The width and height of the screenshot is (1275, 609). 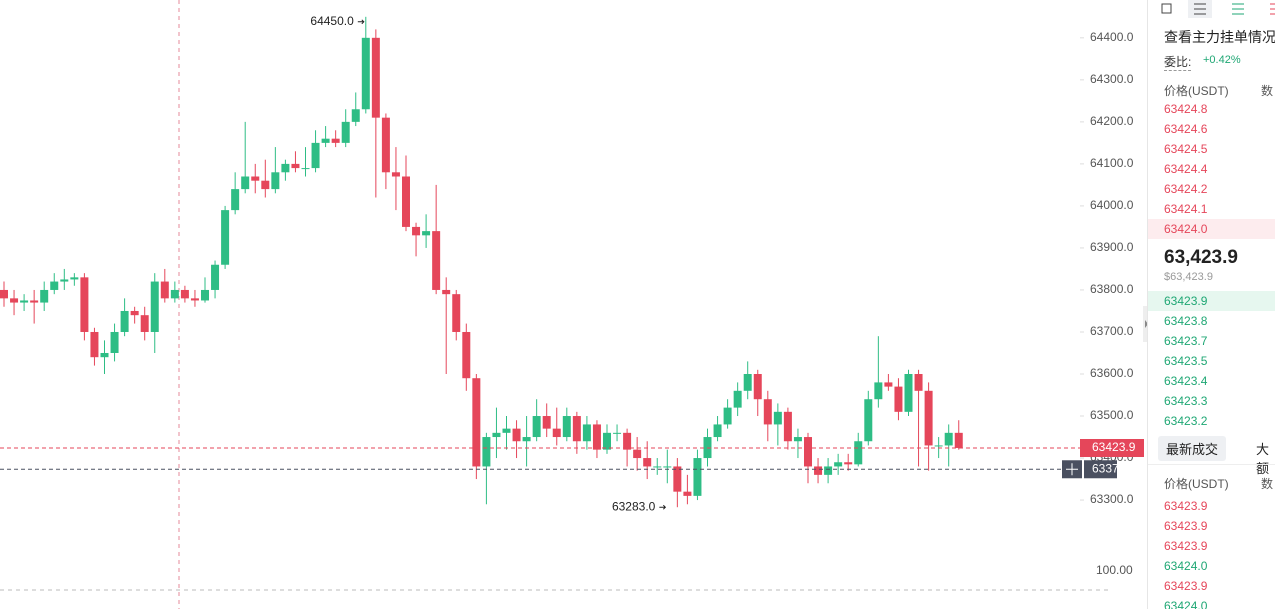 I want to click on price-tag-label: 63373.3, so click(x=1114, y=468).